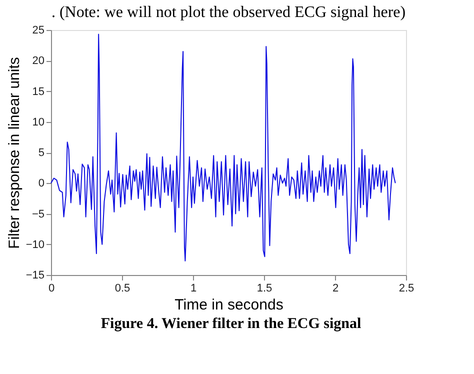 The height and width of the screenshot is (374, 474). What do you see at coordinates (38, 92) in the screenshot?
I see `y-tick-label: 15` at bounding box center [38, 92].